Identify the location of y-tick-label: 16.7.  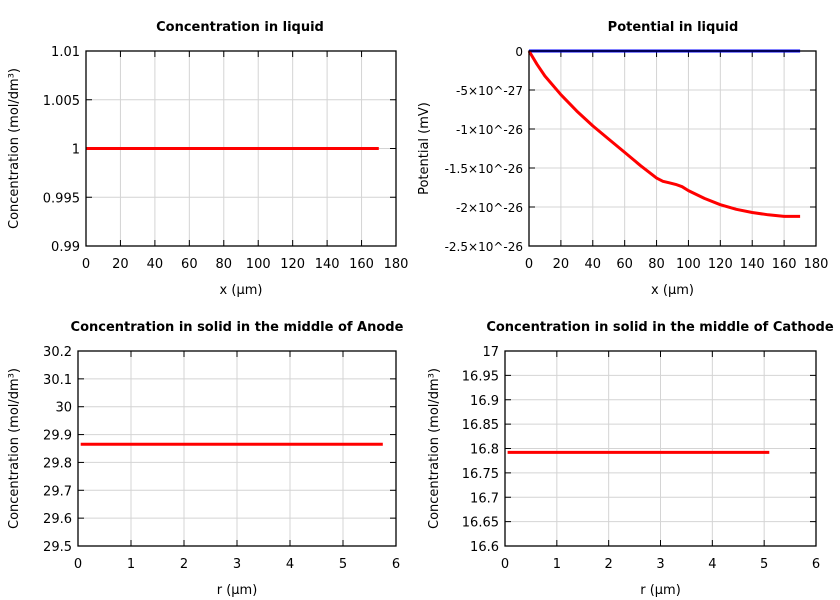
(484, 498).